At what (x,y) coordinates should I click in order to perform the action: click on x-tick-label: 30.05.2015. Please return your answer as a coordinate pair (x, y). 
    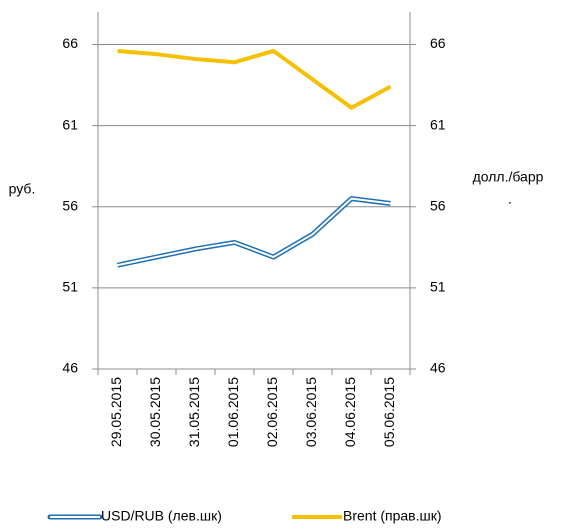
    Looking at the image, I should click on (155, 412).